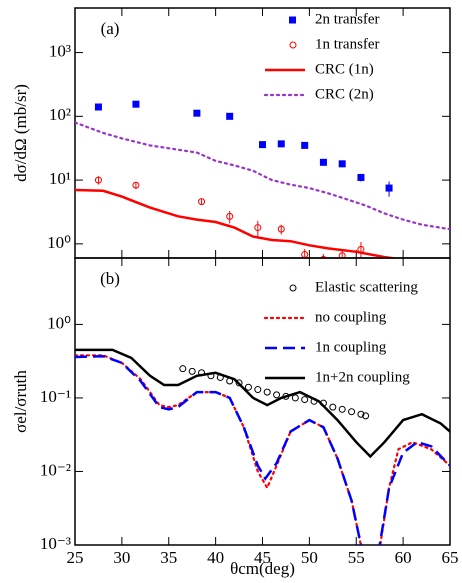 The width and height of the screenshot is (462, 583). Describe the element at coordinates (262, 568) in the screenshot. I see `x-axis-label: θcm(deg)` at that location.